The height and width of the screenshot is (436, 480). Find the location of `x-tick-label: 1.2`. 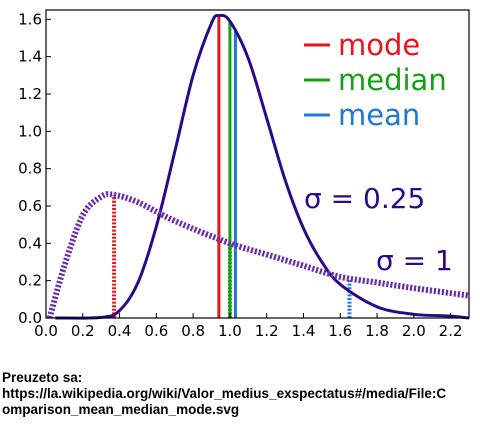

x-tick-label: 1.2 is located at coordinates (267, 331).